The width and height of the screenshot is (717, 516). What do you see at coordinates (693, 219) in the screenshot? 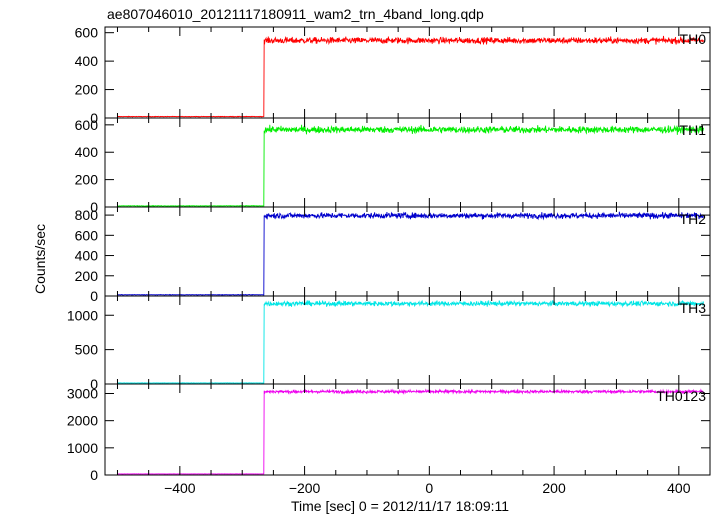
I see `series-label: TH2` at bounding box center [693, 219].